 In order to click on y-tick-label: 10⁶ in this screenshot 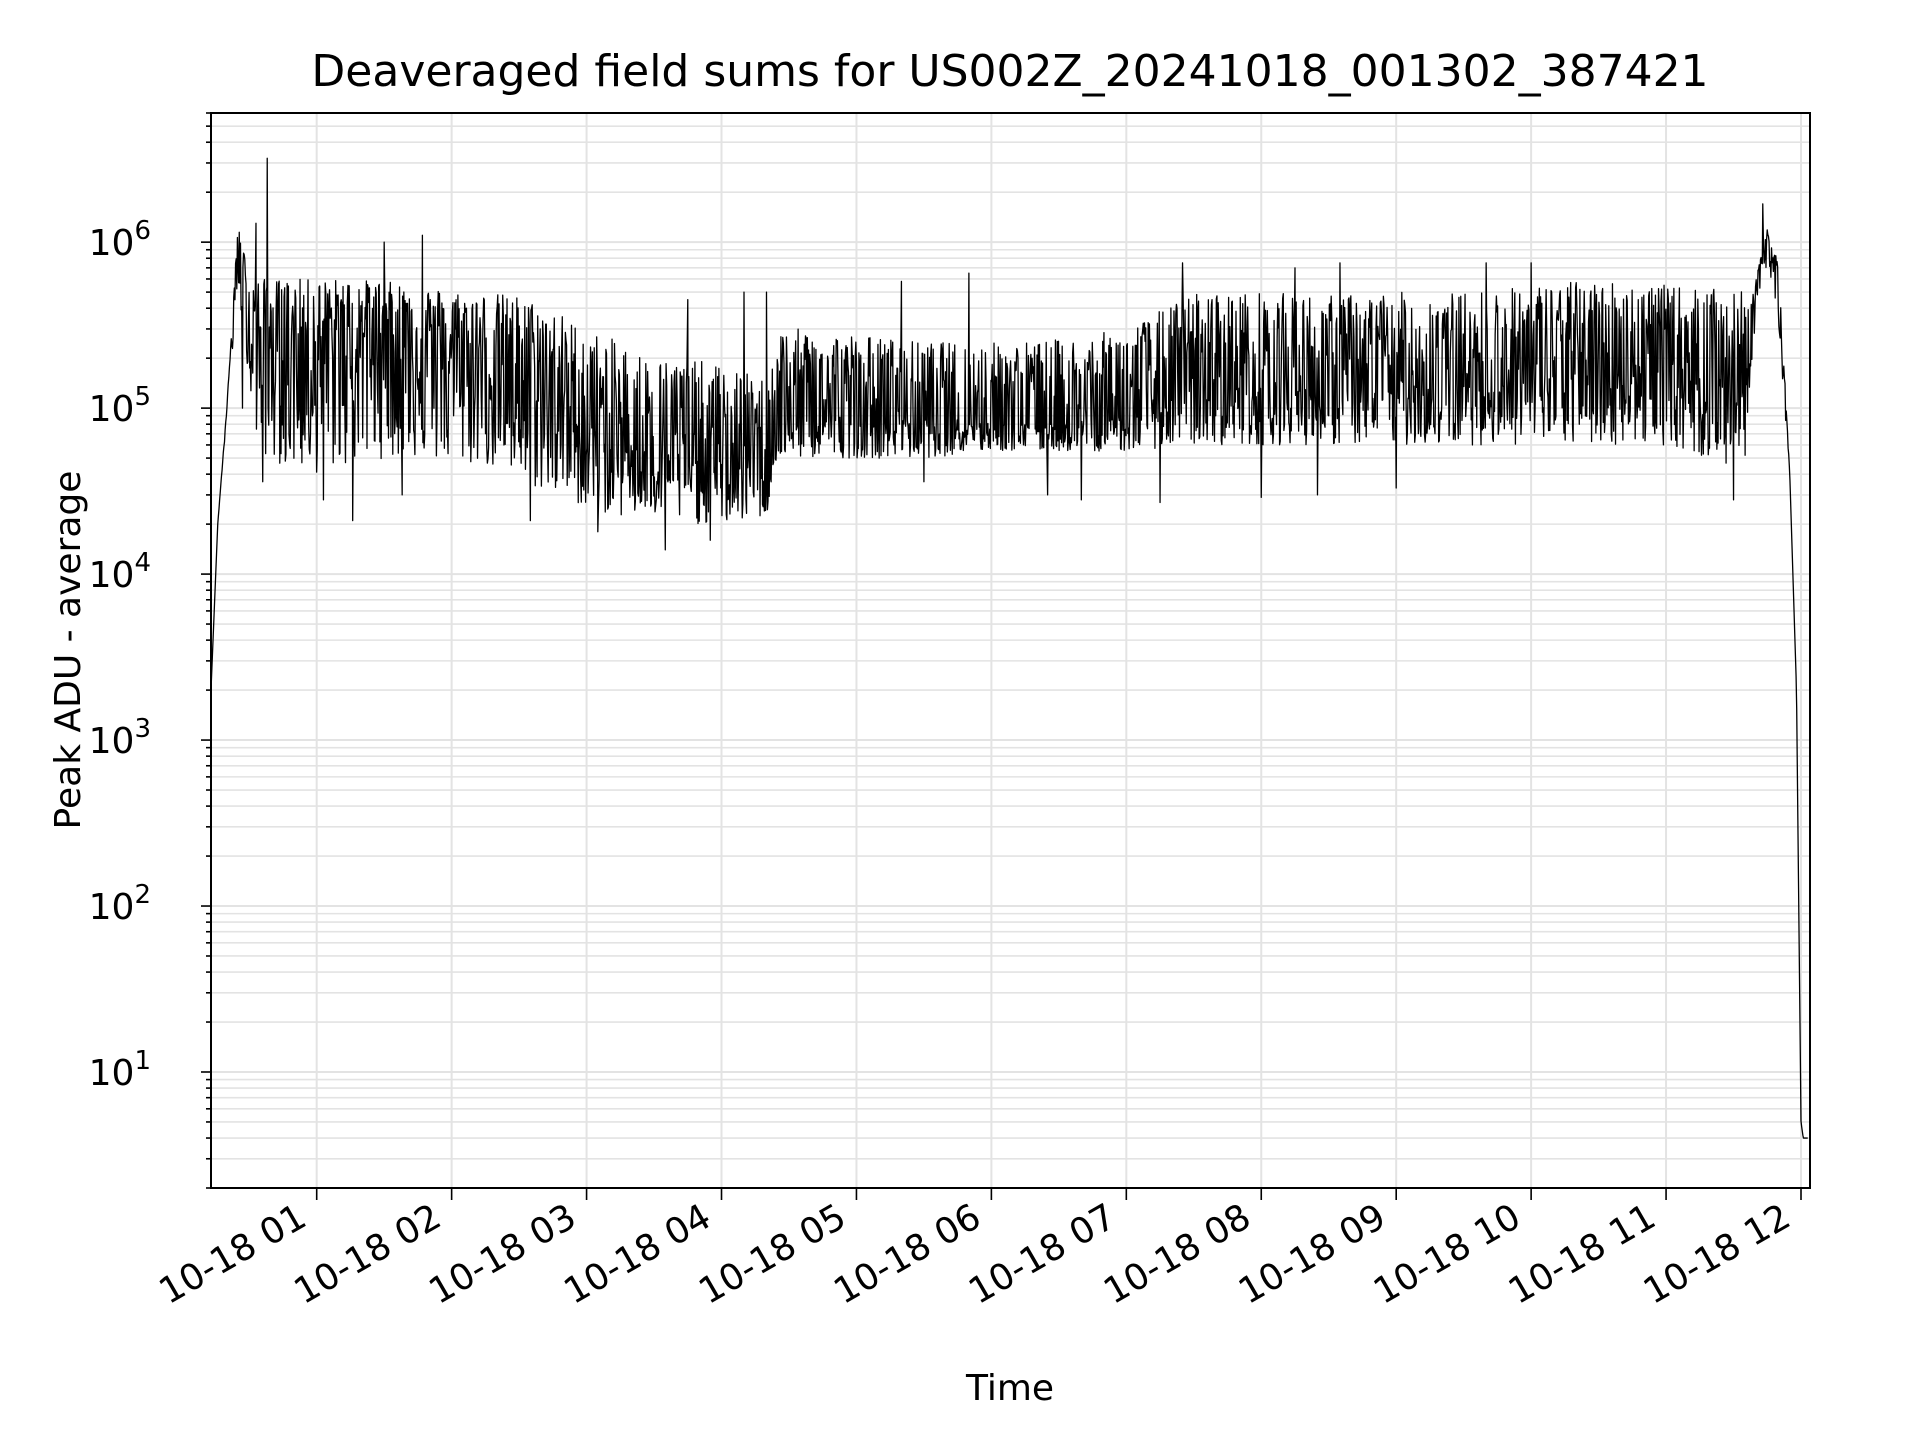, I will do `click(120, 240)`.